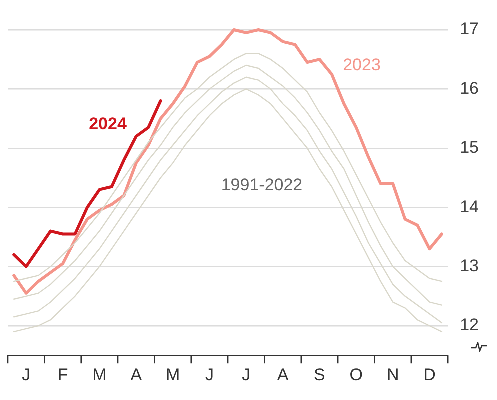  I want to click on y-tick-label: 14, so click(470, 206).